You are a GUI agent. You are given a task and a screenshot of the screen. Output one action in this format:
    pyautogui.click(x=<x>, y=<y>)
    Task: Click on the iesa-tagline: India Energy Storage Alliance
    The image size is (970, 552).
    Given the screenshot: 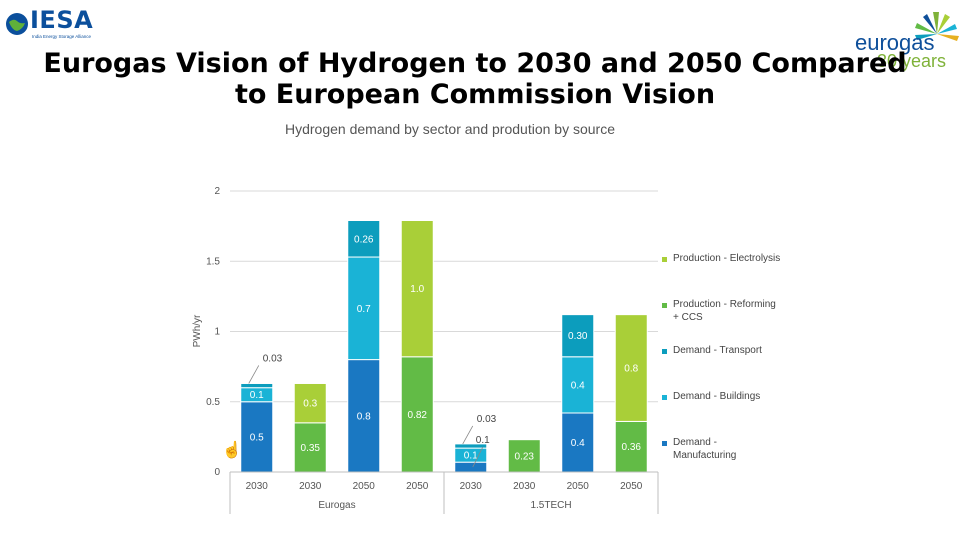 What is the action you would take?
    pyautogui.click(x=62, y=36)
    